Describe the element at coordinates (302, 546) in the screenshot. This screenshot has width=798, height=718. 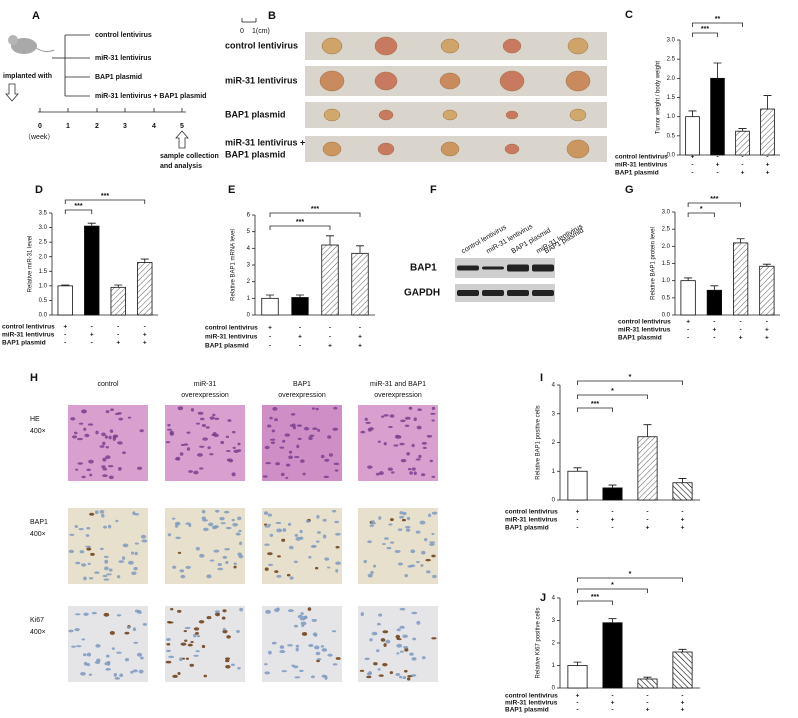
I see `micrograph-bg` at that location.